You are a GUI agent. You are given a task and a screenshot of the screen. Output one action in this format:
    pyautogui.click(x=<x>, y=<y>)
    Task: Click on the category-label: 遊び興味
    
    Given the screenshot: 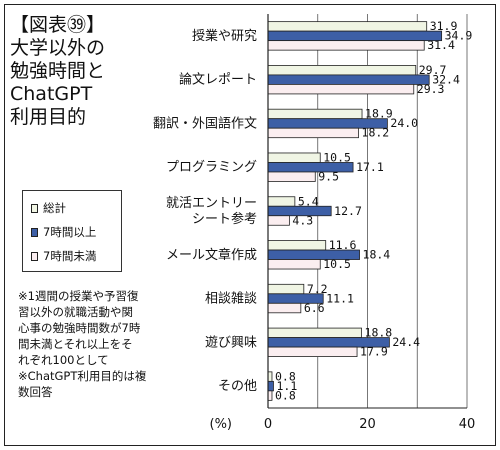 What is the action you would take?
    pyautogui.click(x=231, y=342)
    